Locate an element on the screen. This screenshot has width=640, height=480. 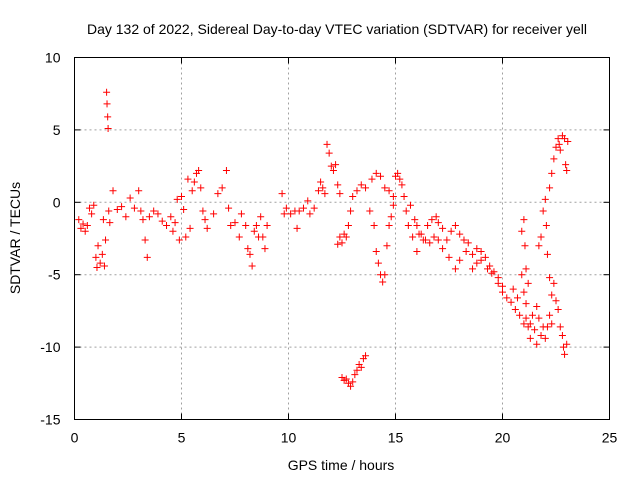
y-tick-label: 10 is located at coordinates (53, 58).